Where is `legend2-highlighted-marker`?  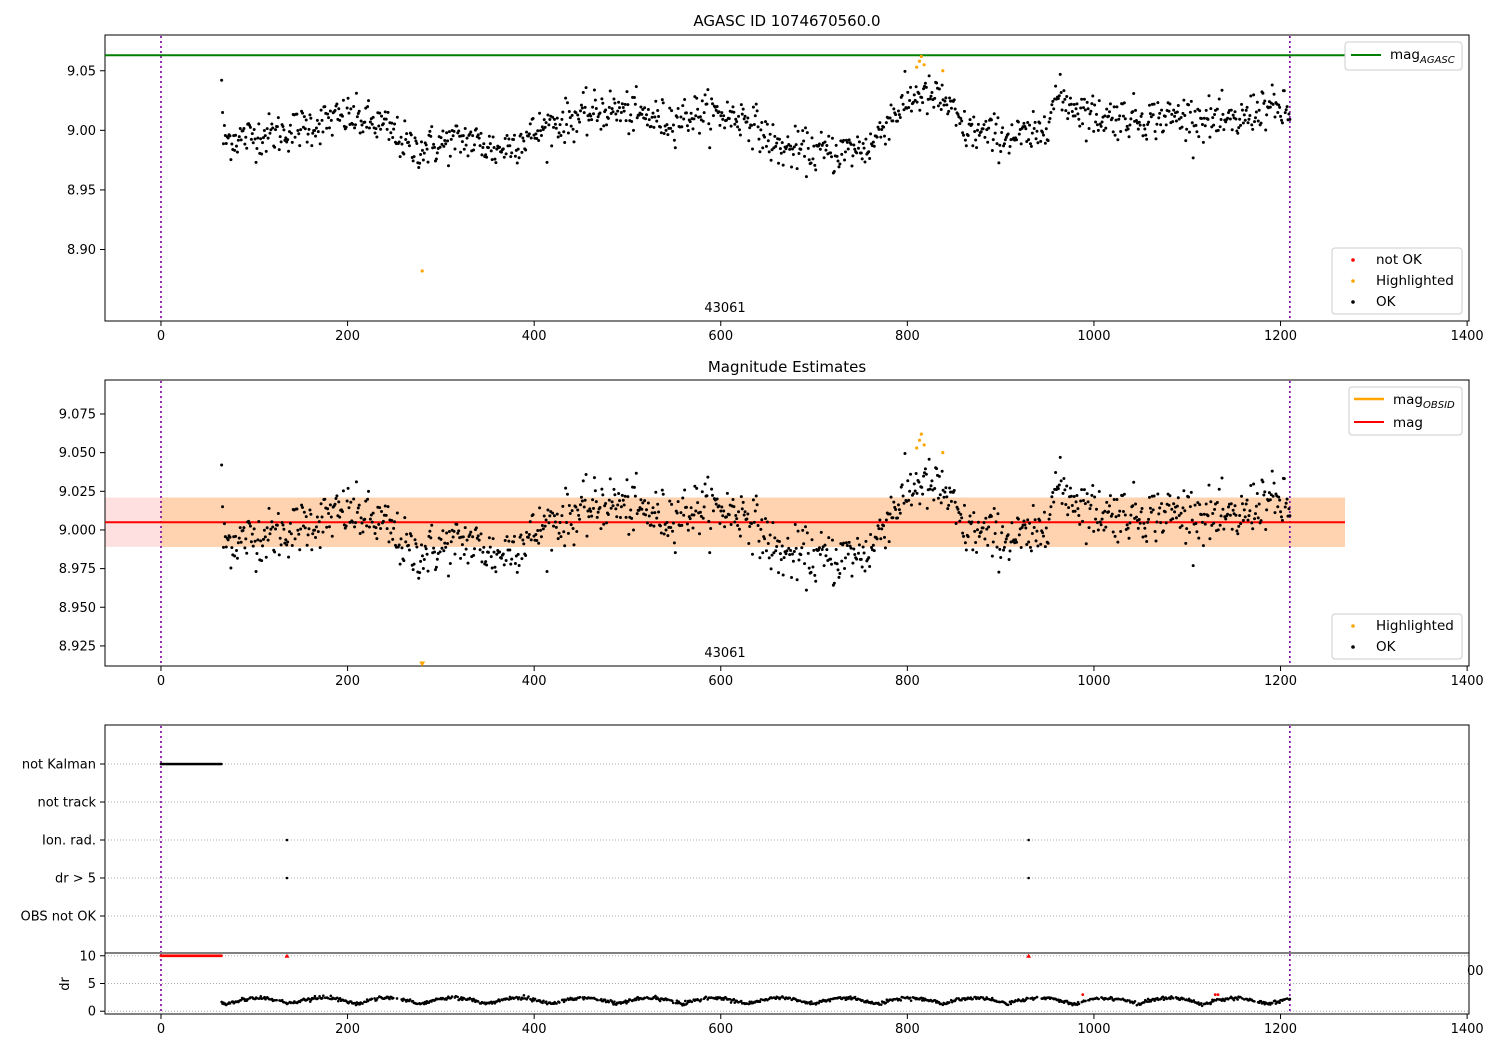
legend2-highlighted-marker is located at coordinates (1353, 626).